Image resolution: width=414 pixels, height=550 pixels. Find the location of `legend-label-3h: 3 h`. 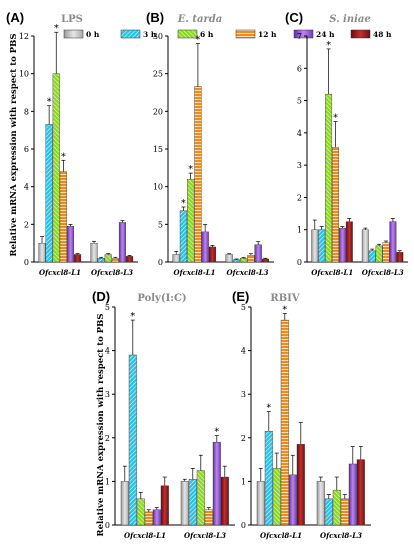

legend-label-3h: 3 h is located at coordinates (150, 34).